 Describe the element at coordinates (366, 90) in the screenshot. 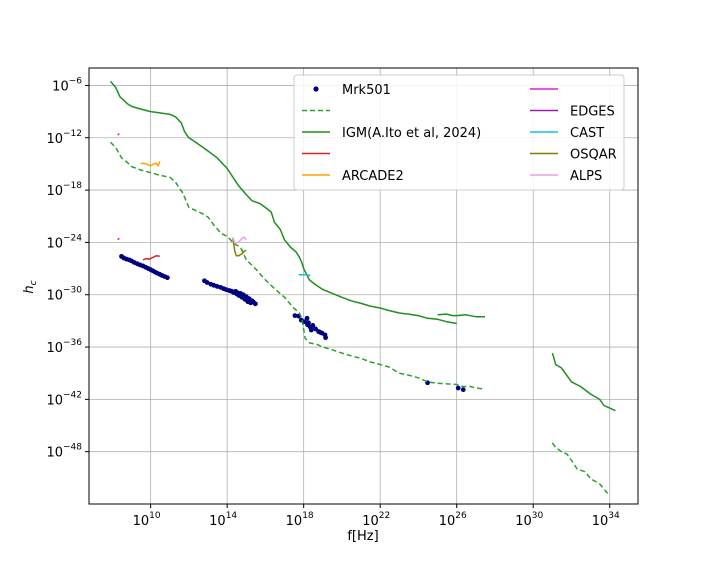

I see `legend-label: Mrk501` at that location.